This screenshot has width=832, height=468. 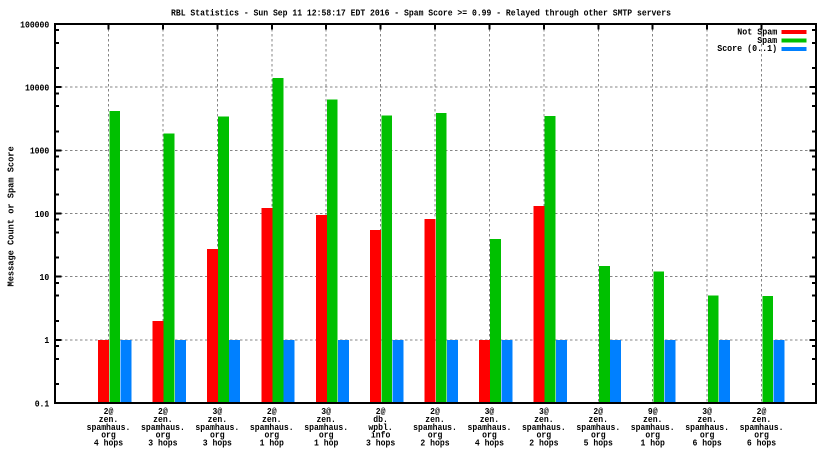 What do you see at coordinates (598, 442) in the screenshot?
I see `svg-text: 5 hops` at bounding box center [598, 442].